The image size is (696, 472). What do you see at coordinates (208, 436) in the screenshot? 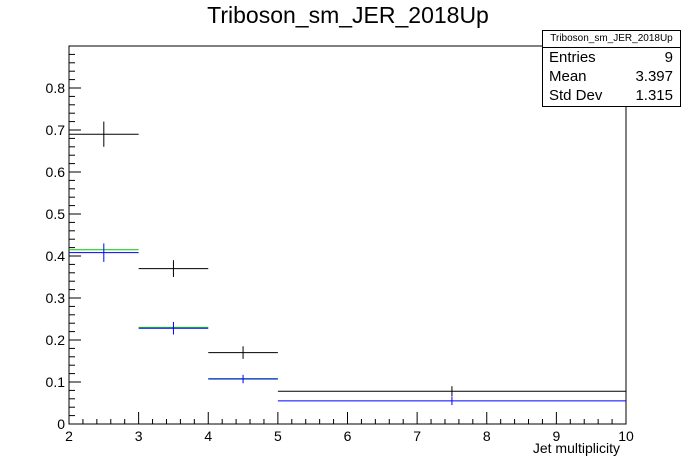
I see `x-tick-label: 4` at bounding box center [208, 436].